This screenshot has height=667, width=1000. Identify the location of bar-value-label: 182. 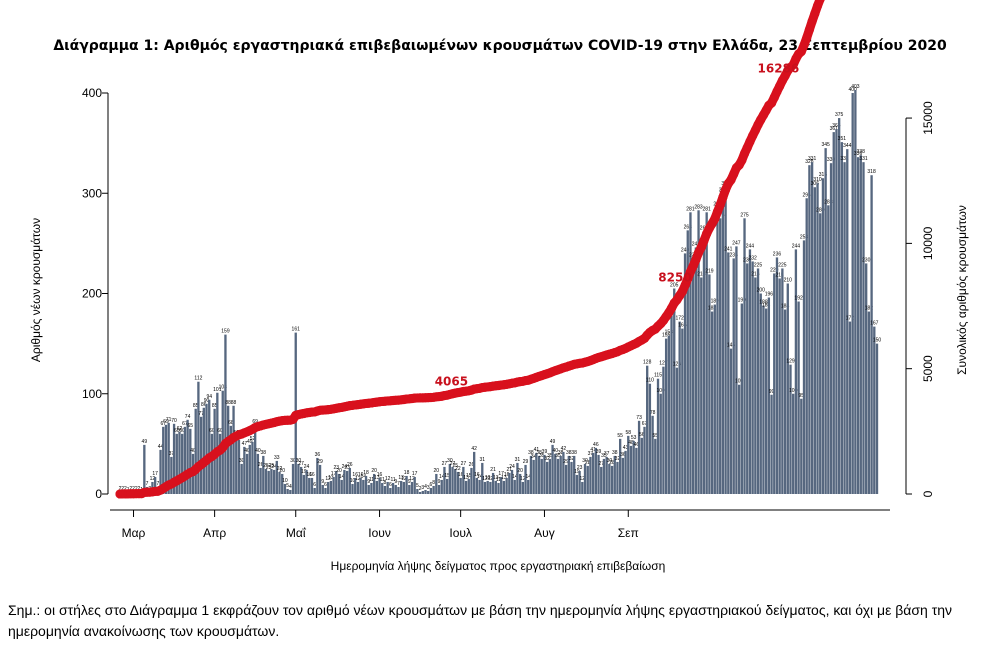
(869, 309).